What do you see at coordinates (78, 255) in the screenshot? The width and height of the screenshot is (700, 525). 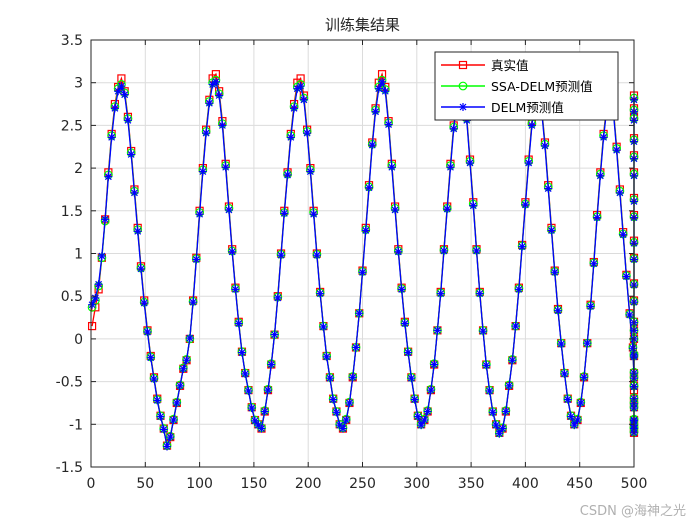 I see `y-tick-label: 1` at bounding box center [78, 255].